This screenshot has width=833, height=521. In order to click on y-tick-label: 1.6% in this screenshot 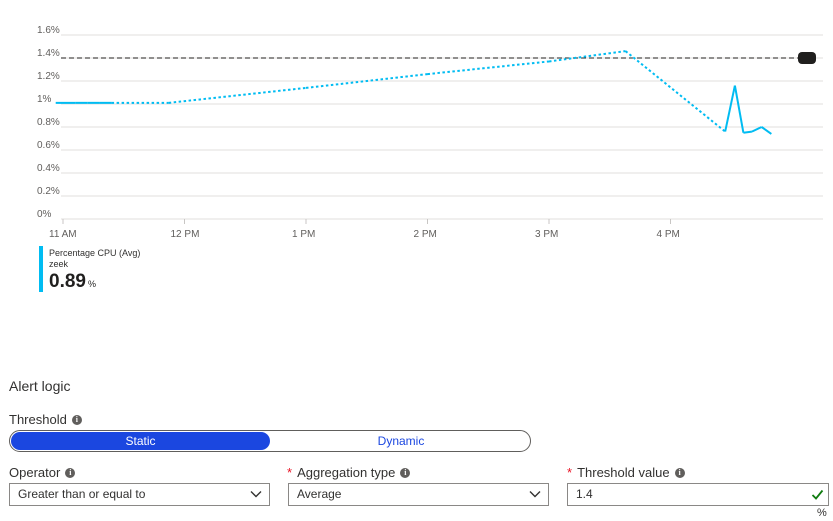, I will do `click(48, 30)`.